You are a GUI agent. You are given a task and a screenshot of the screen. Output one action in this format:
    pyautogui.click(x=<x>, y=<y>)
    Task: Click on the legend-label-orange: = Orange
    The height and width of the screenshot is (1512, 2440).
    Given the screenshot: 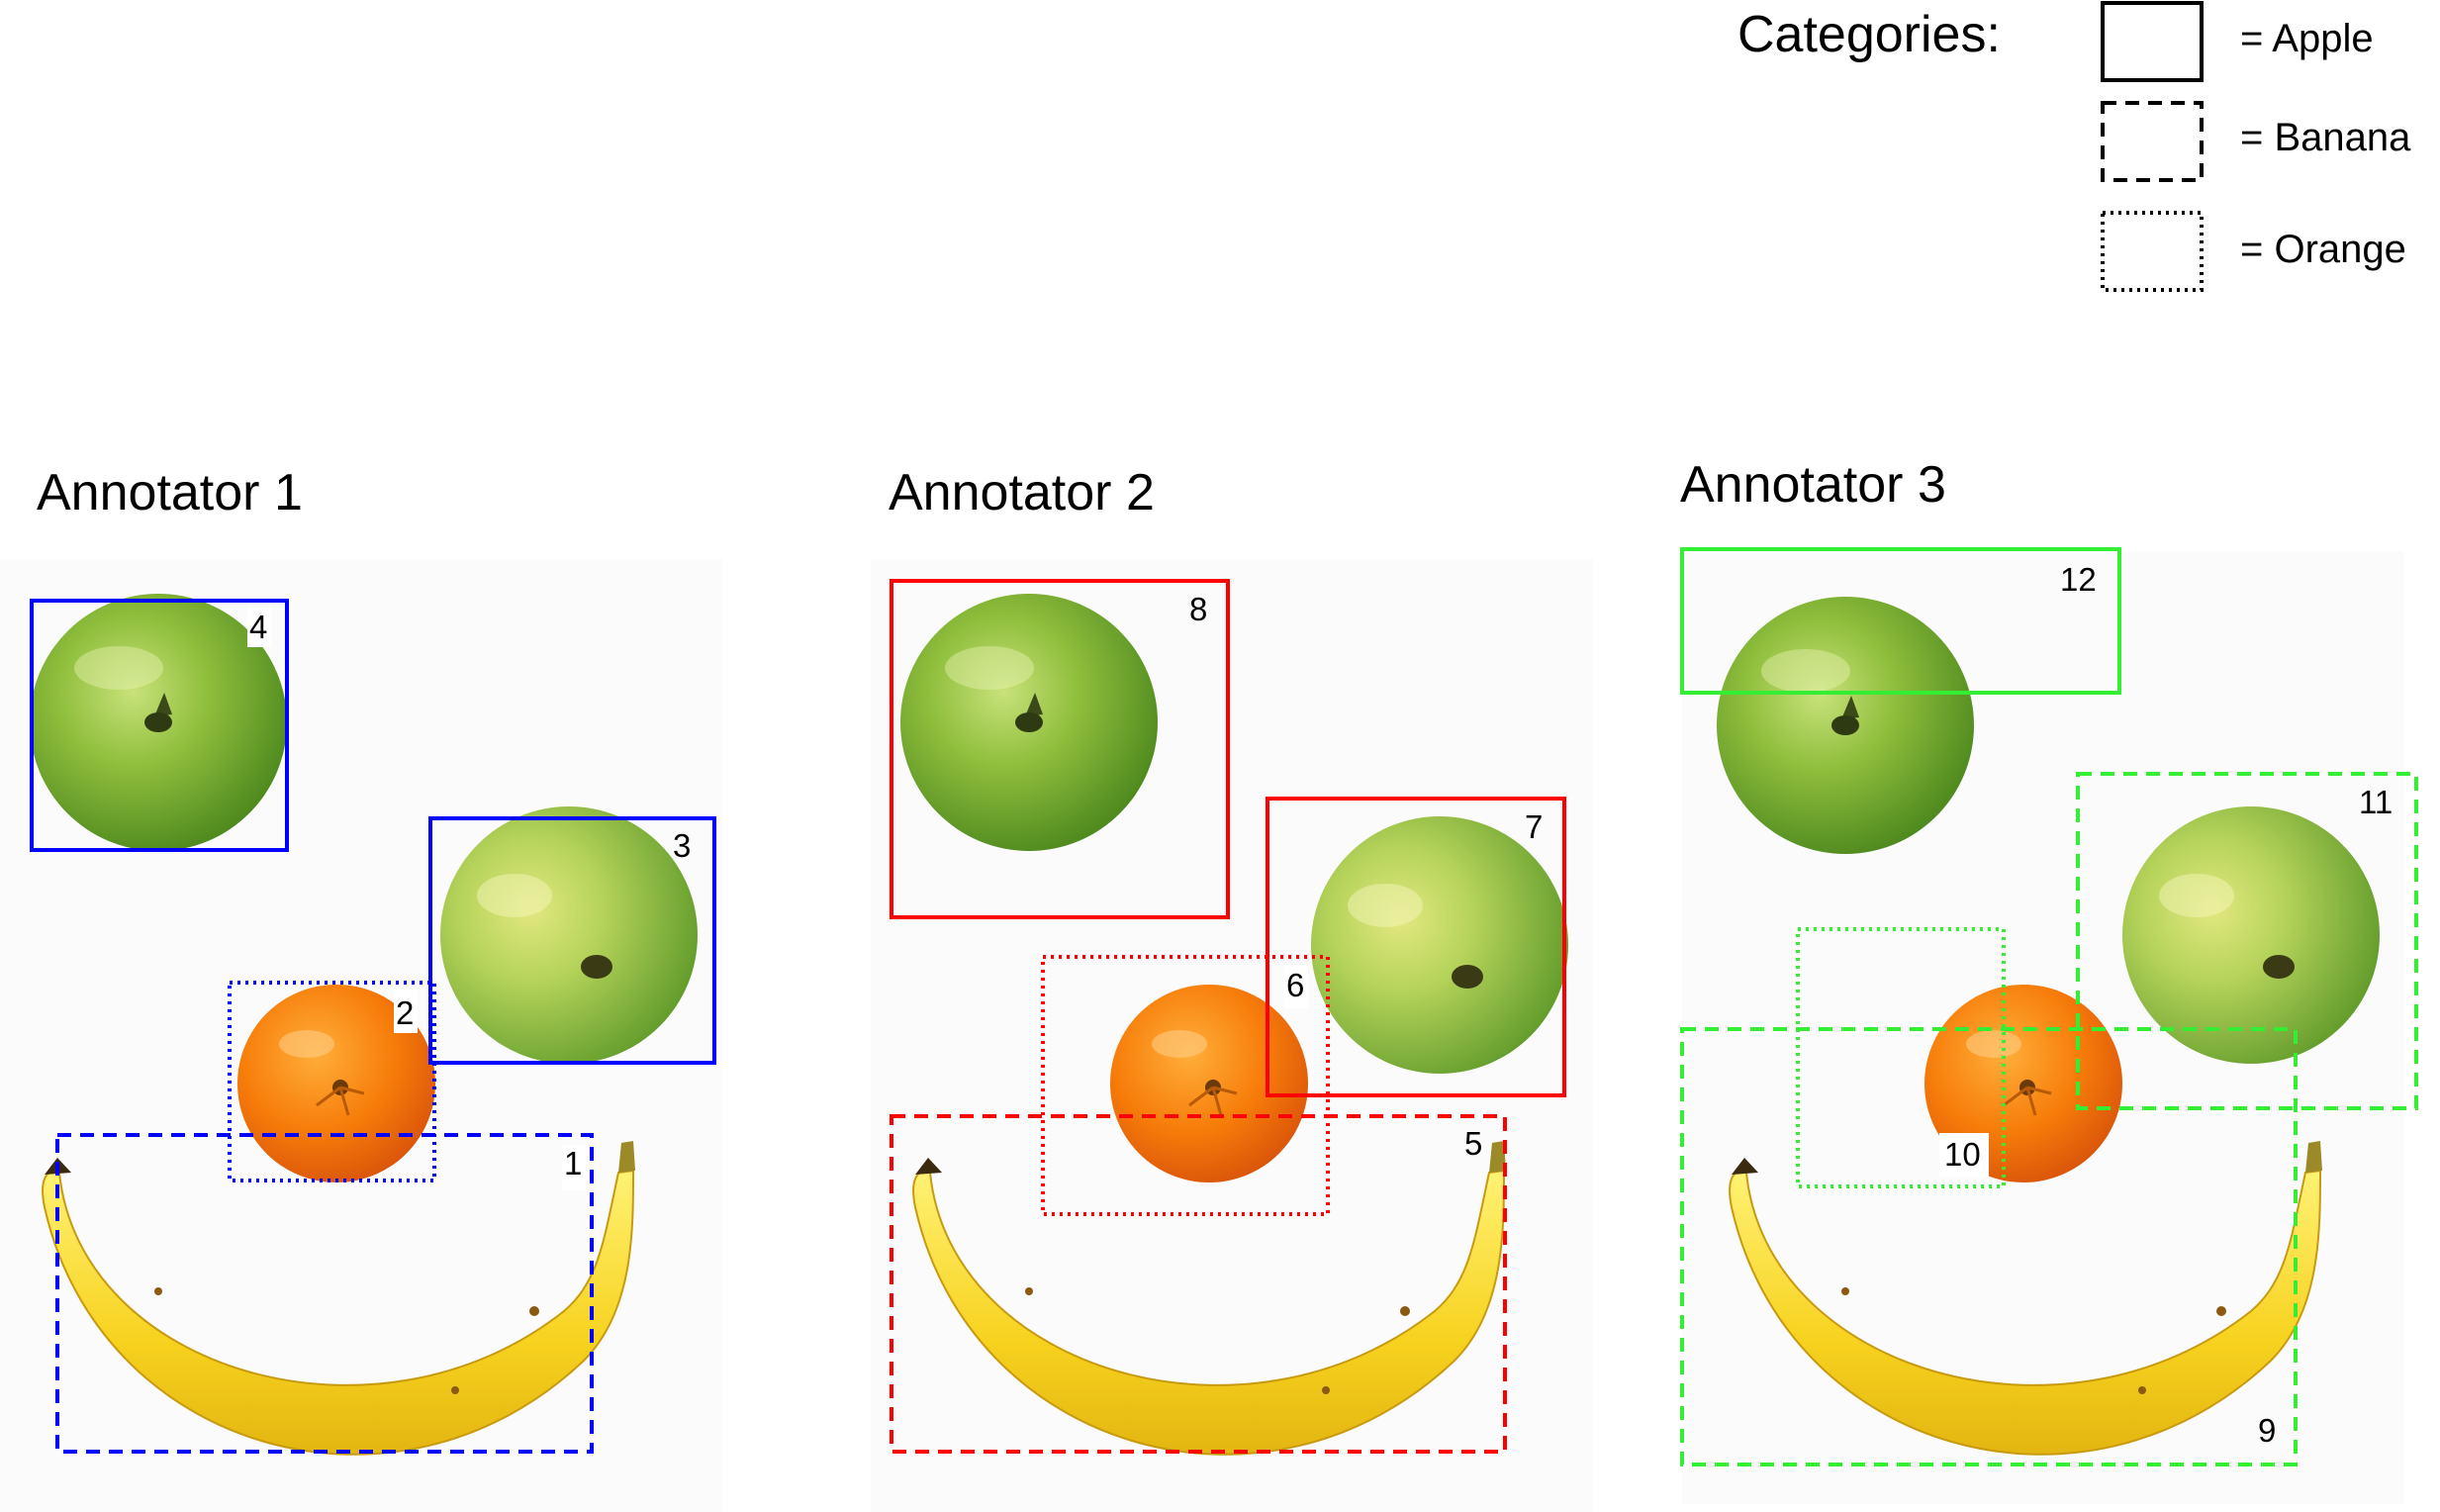 What is the action you would take?
    pyautogui.click(x=2323, y=250)
    